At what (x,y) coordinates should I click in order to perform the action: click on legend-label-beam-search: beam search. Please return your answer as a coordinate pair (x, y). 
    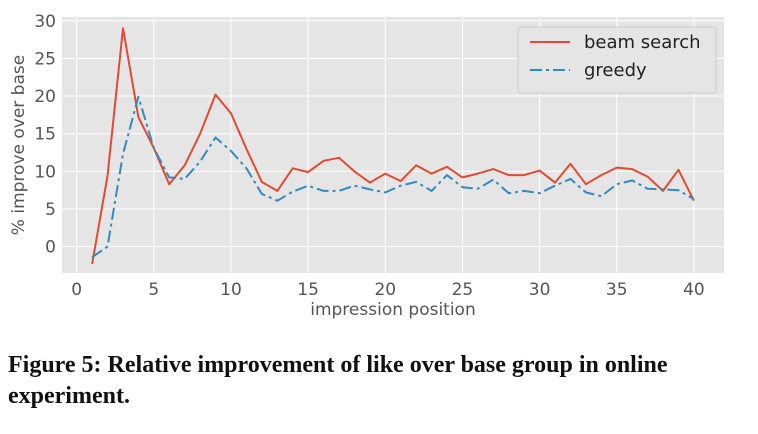
    Looking at the image, I should click on (642, 42).